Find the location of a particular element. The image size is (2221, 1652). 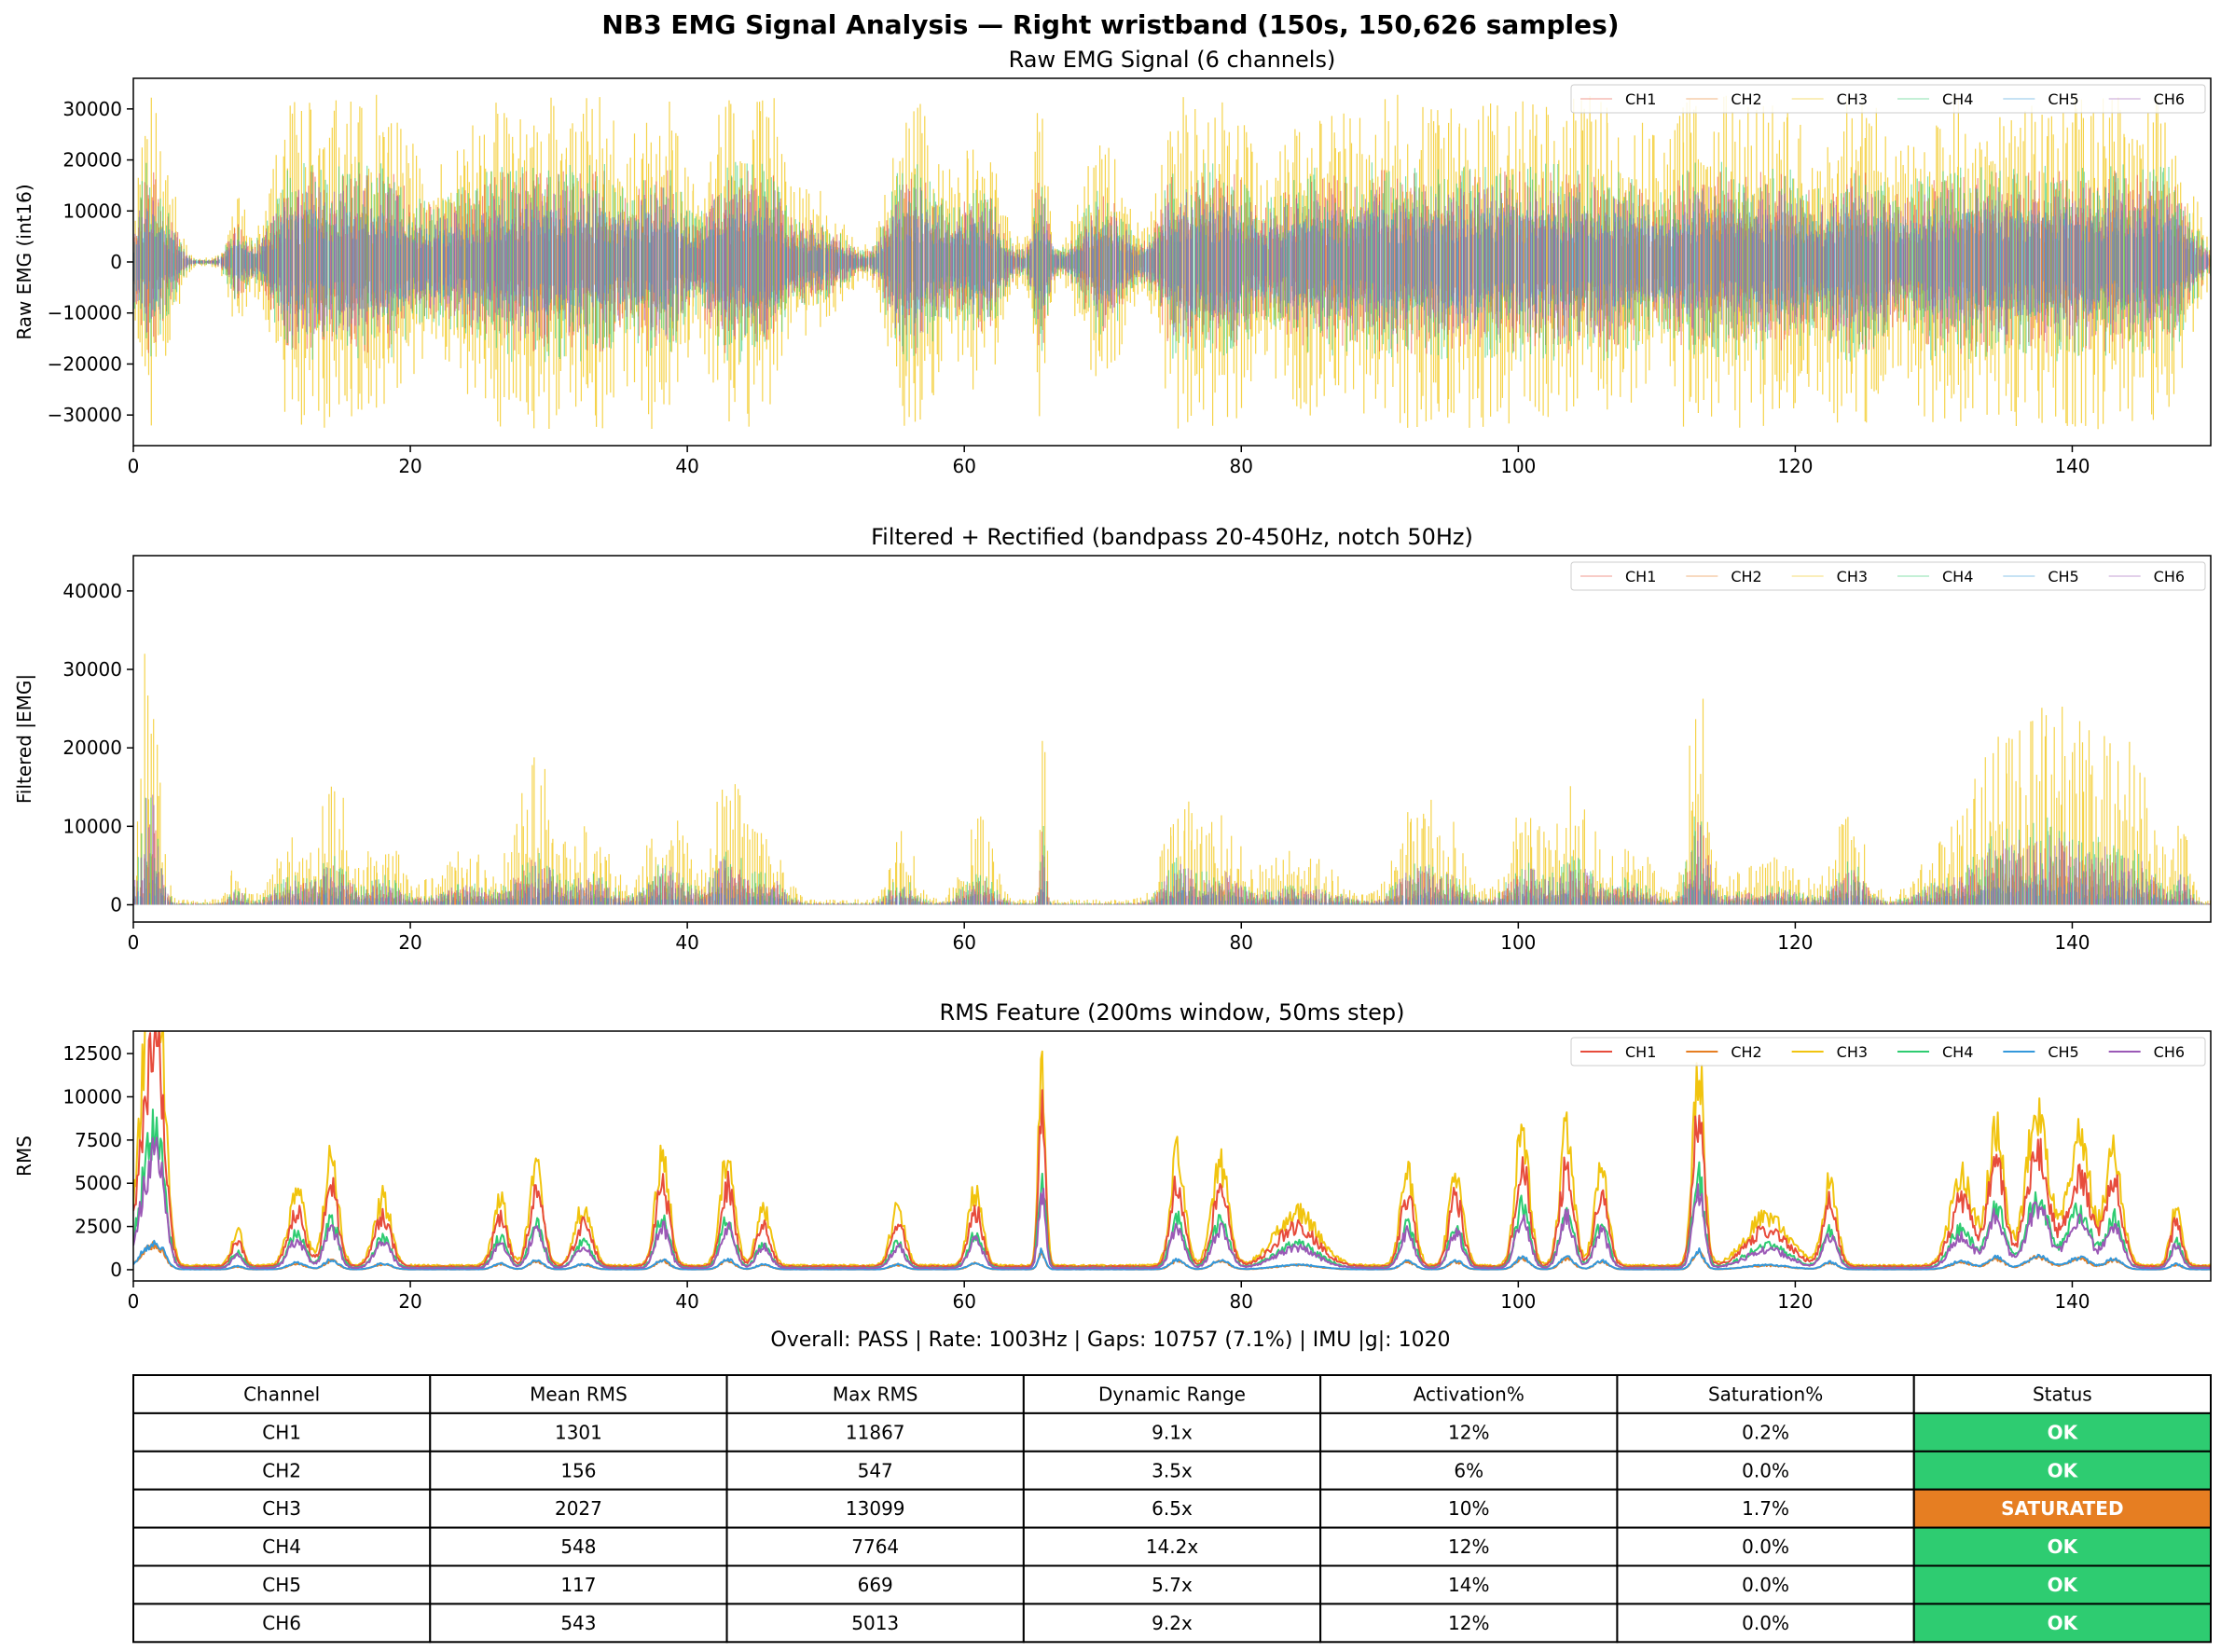

y-tick-label: 40000 is located at coordinates (92, 591).